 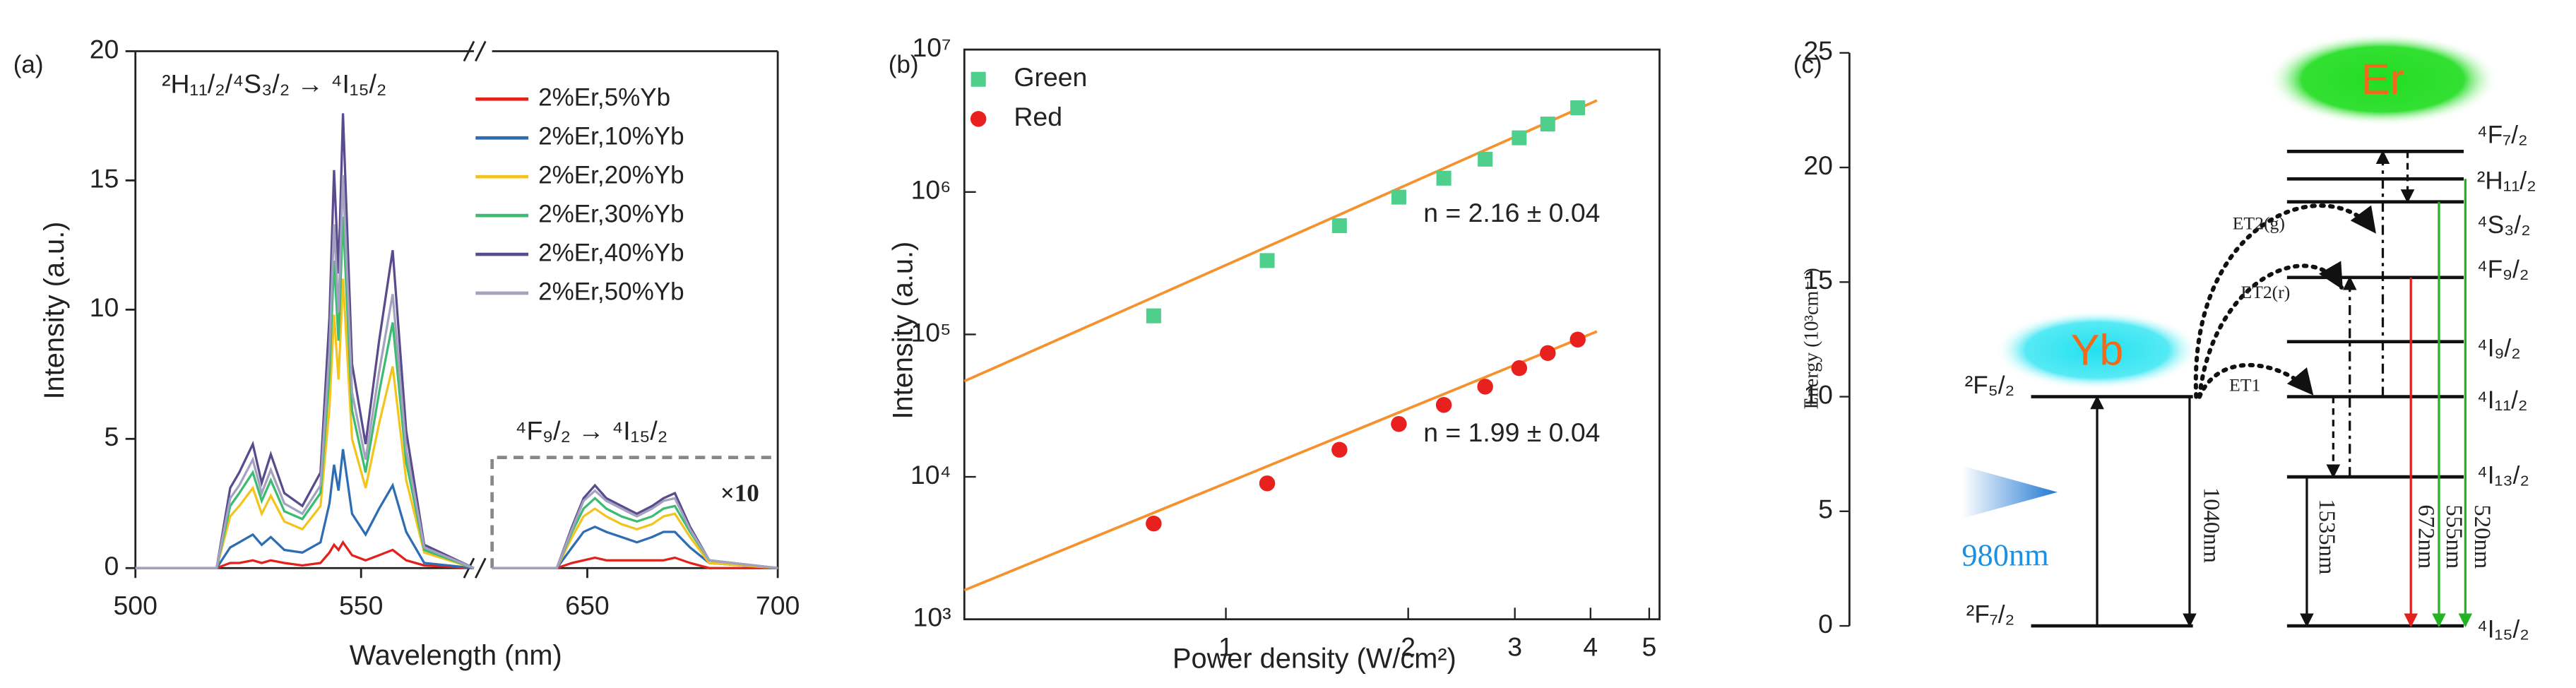 I want to click on y-tick-label: 10⁵, so click(x=930, y=332).